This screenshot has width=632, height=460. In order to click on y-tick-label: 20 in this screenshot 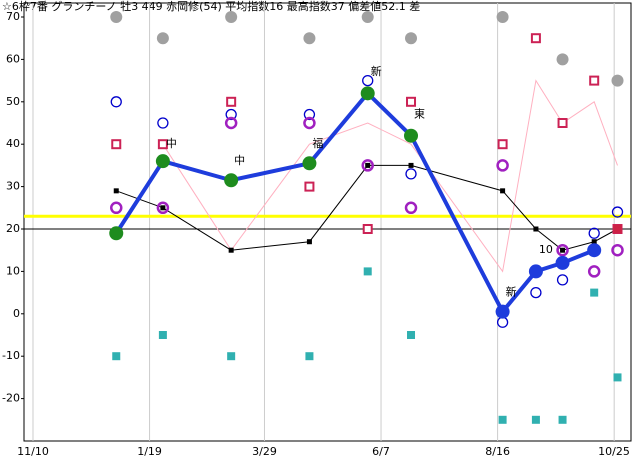, I will do `click(13, 228)`.